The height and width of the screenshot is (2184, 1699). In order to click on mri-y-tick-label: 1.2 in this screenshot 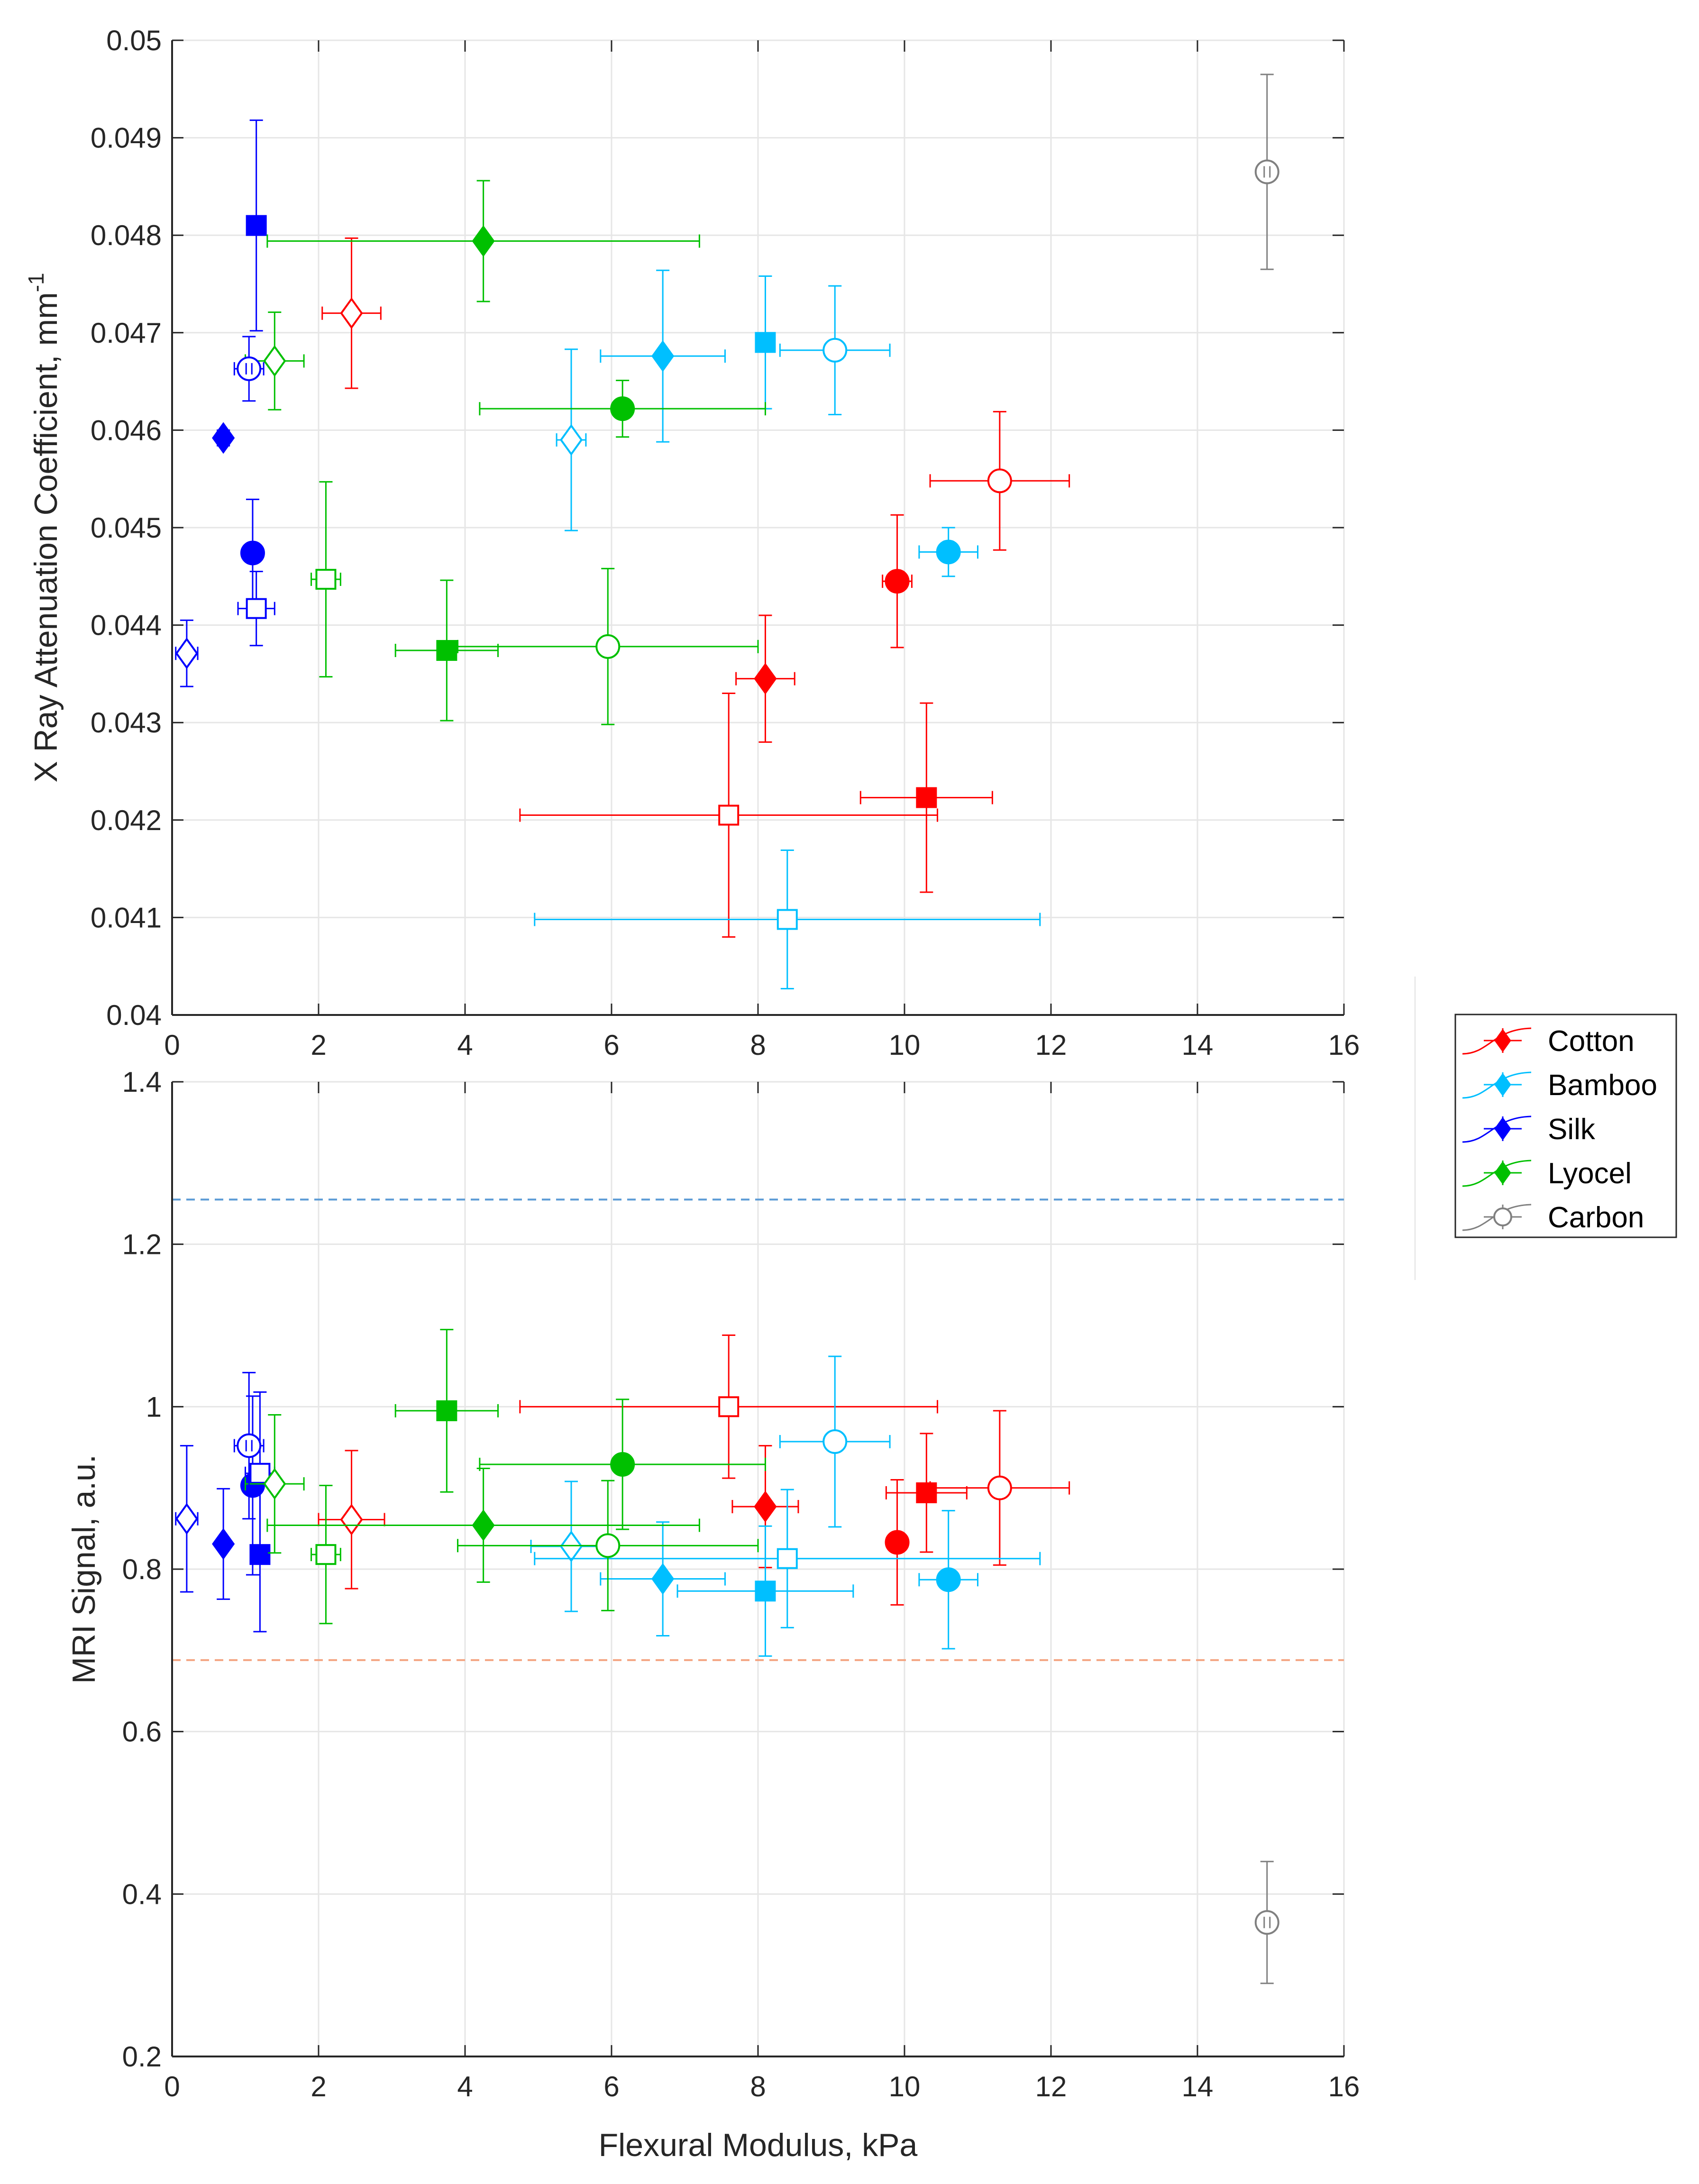, I will do `click(142, 1245)`.